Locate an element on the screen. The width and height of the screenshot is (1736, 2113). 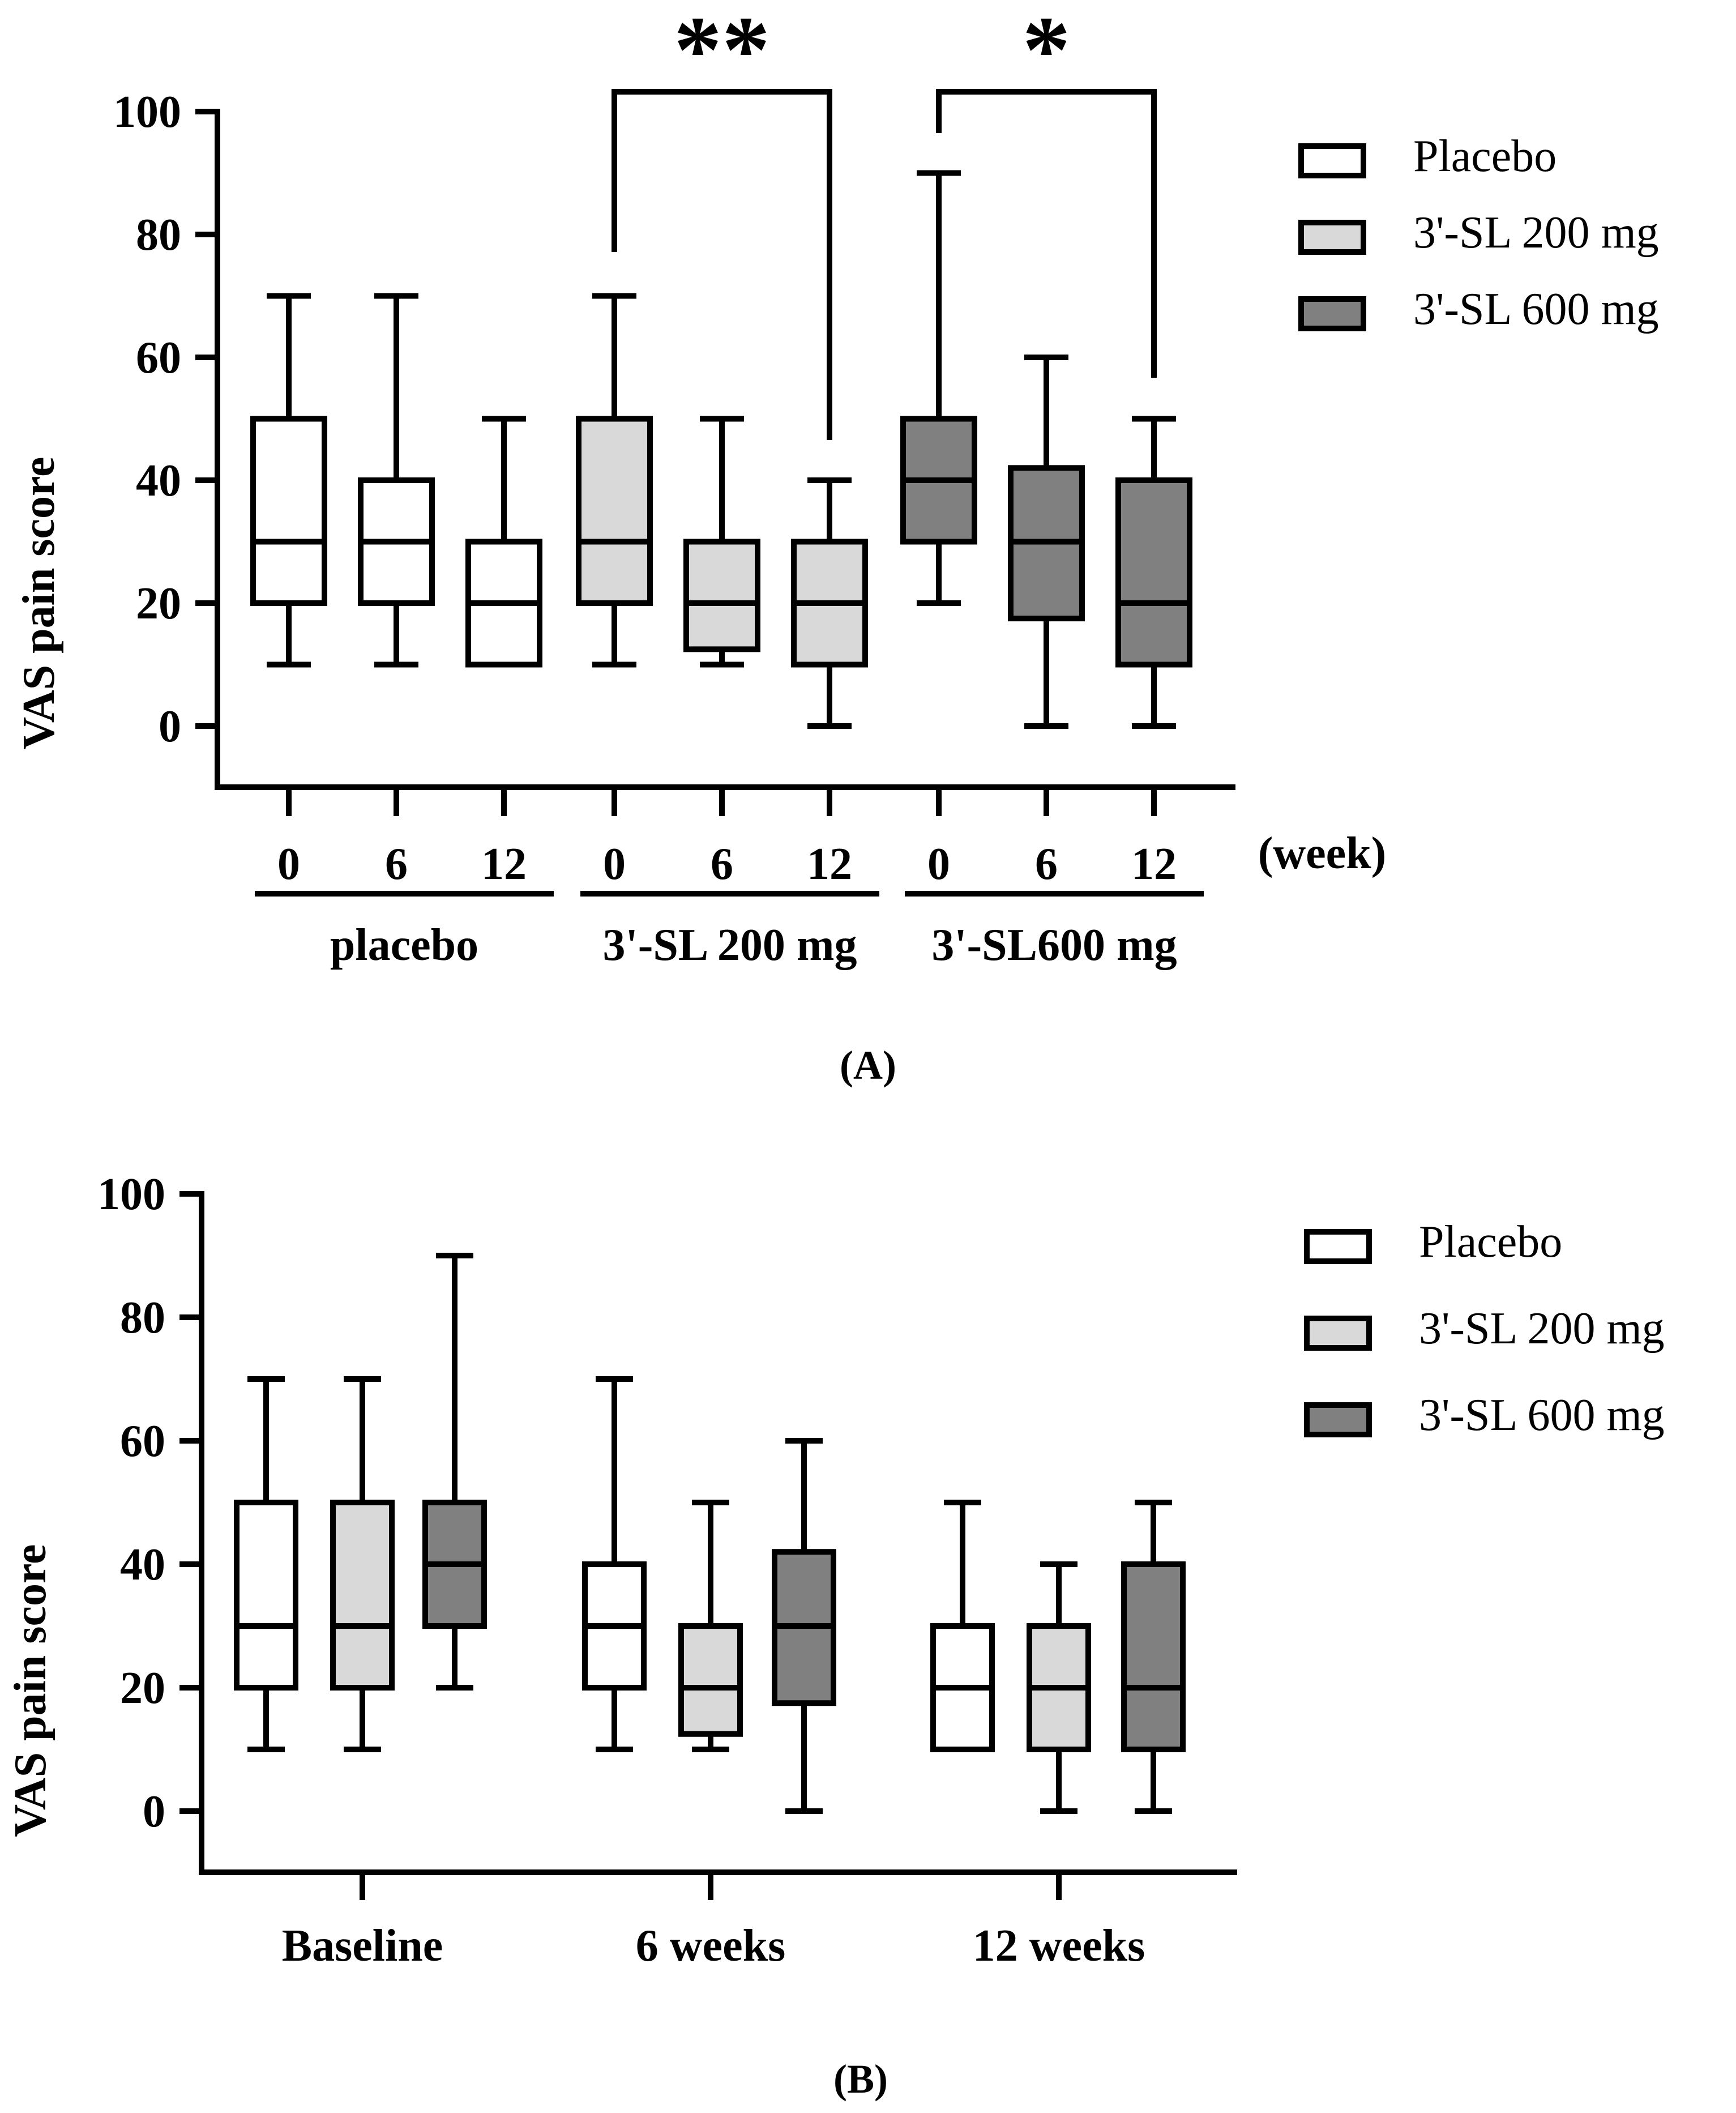
panel-b-y-tick-label: 60 is located at coordinates (142, 1441).